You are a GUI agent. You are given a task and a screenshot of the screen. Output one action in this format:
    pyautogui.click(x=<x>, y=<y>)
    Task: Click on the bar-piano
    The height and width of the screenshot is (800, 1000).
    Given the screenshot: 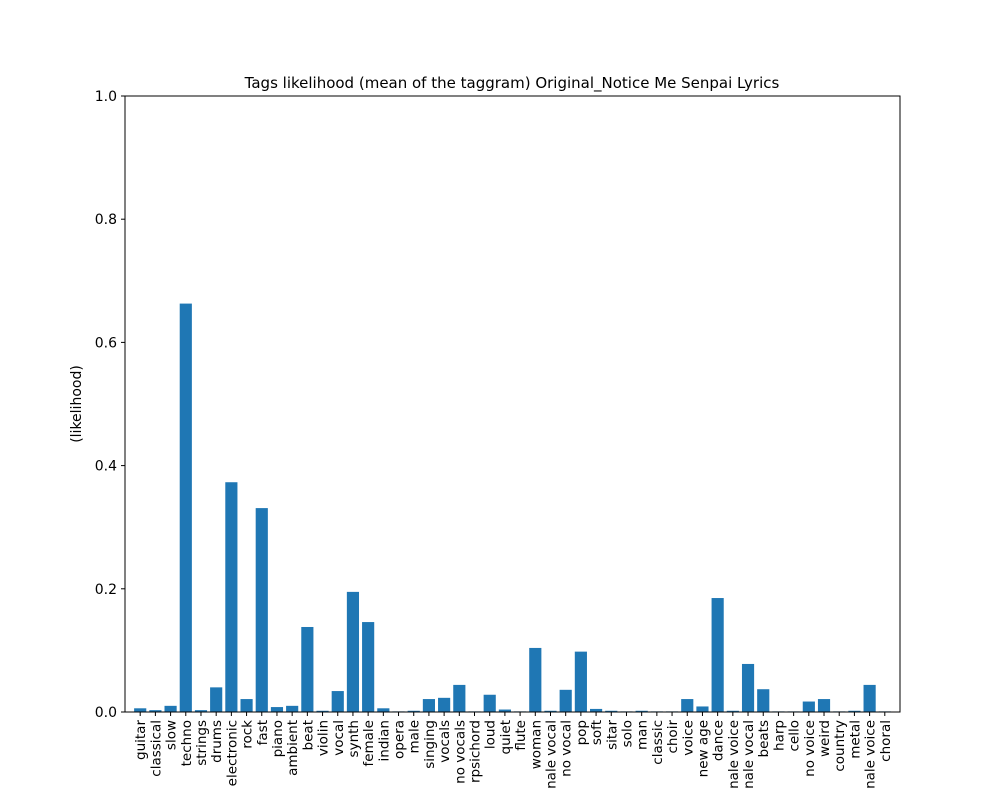 What is the action you would take?
    pyautogui.click(x=277, y=709)
    